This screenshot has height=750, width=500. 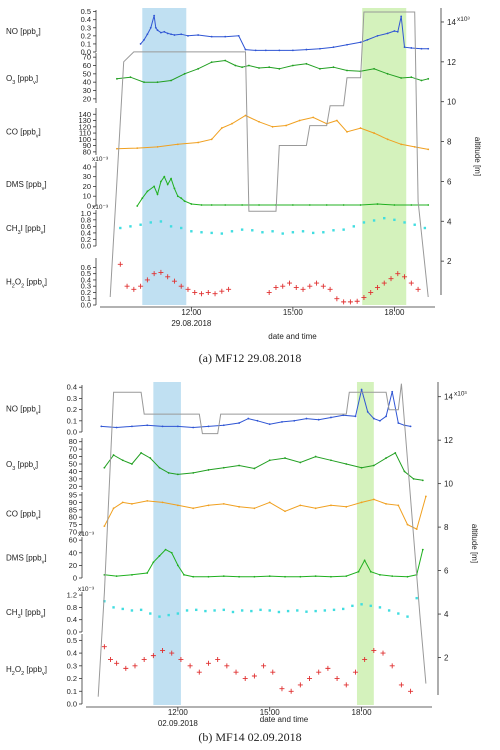 What do you see at coordinates (250, 737) in the screenshot?
I see `caption-b: (b) MF14 02.09.2018` at bounding box center [250, 737].